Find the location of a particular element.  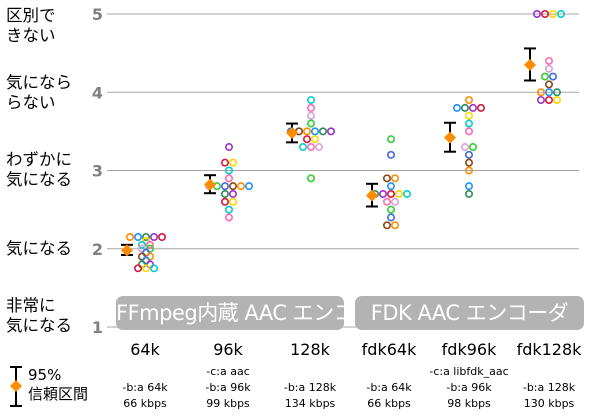

y-category-label-3: わずかに 気になる is located at coordinates (39, 169).